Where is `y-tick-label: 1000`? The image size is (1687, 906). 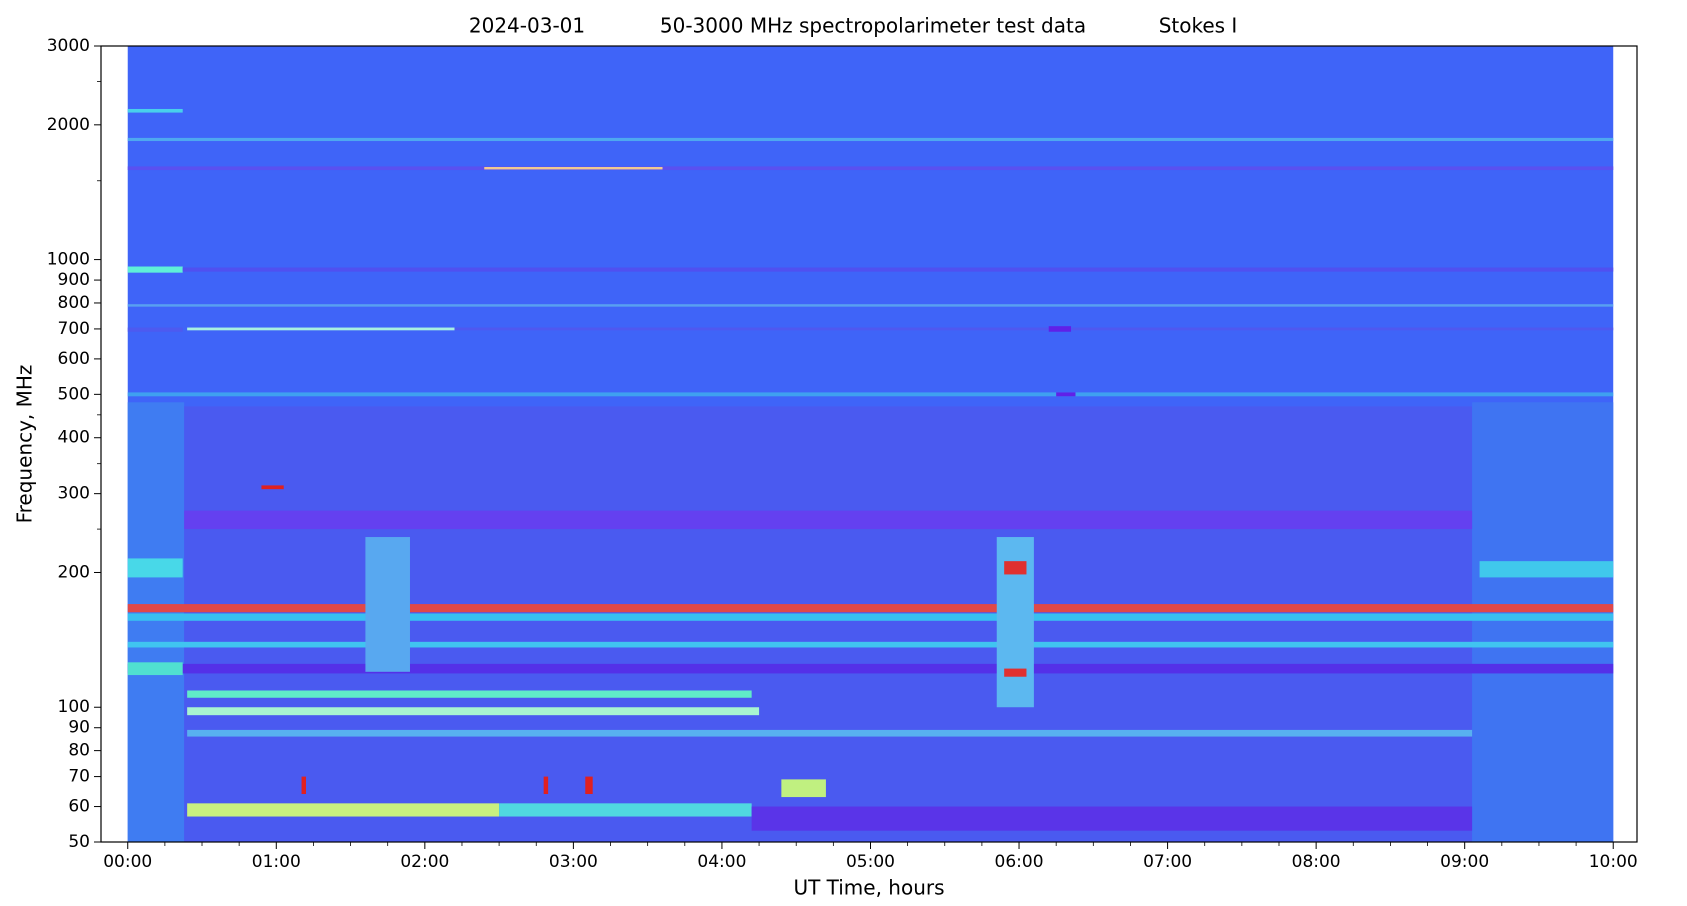
y-tick-label: 1000 is located at coordinates (68, 260).